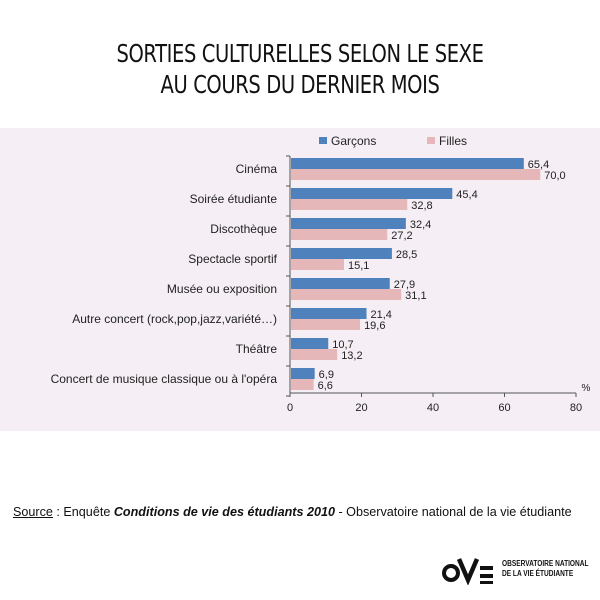  What do you see at coordinates (222, 289) in the screenshot?
I see `category-label: Musée ou exposition` at bounding box center [222, 289].